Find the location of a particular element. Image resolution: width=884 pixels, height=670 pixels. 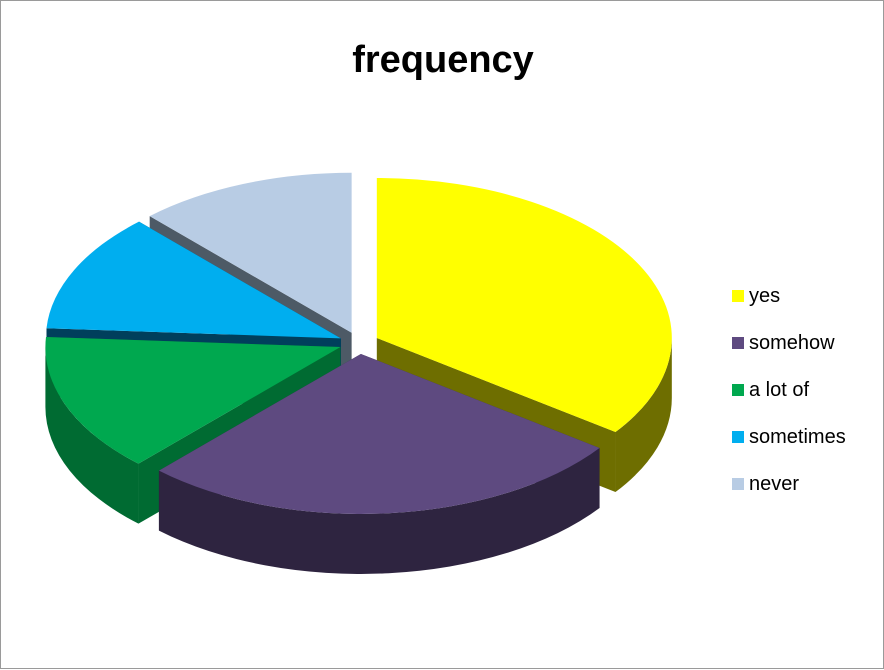

legend-item-yes: yes is located at coordinates (789, 296).